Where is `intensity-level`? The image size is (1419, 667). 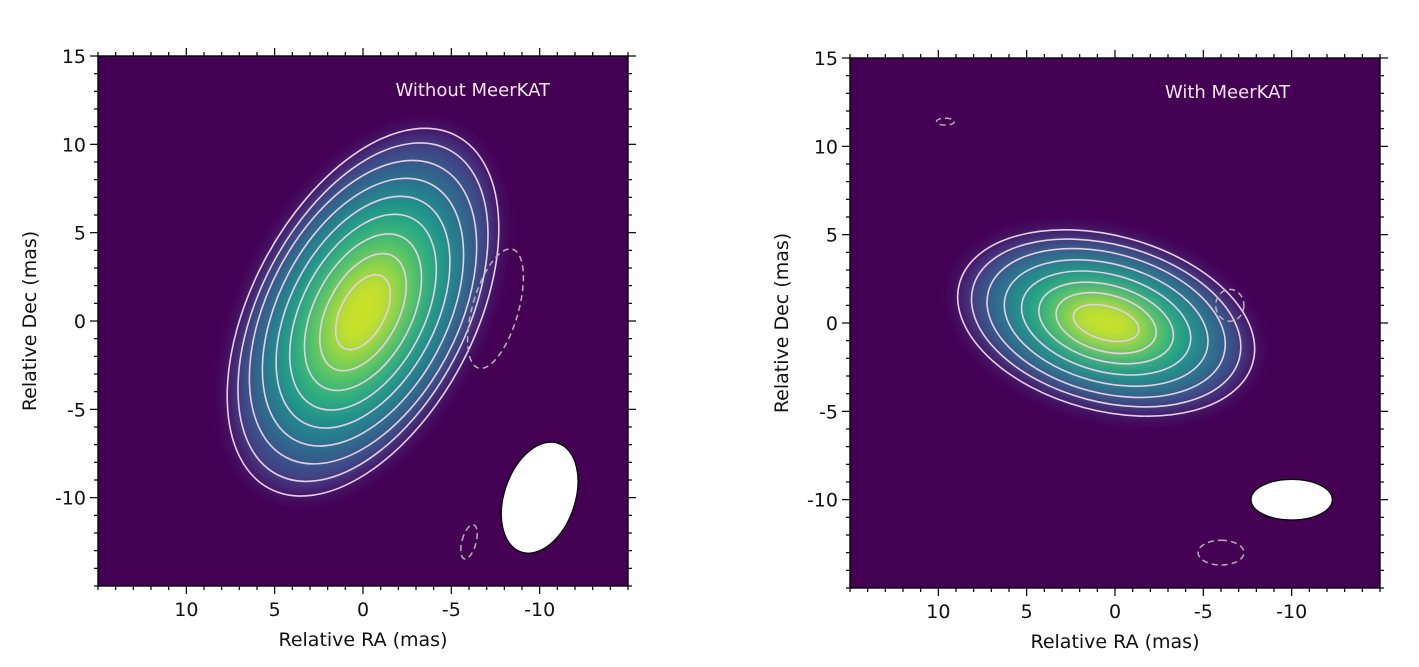
intensity-level is located at coordinates (1106, 323).